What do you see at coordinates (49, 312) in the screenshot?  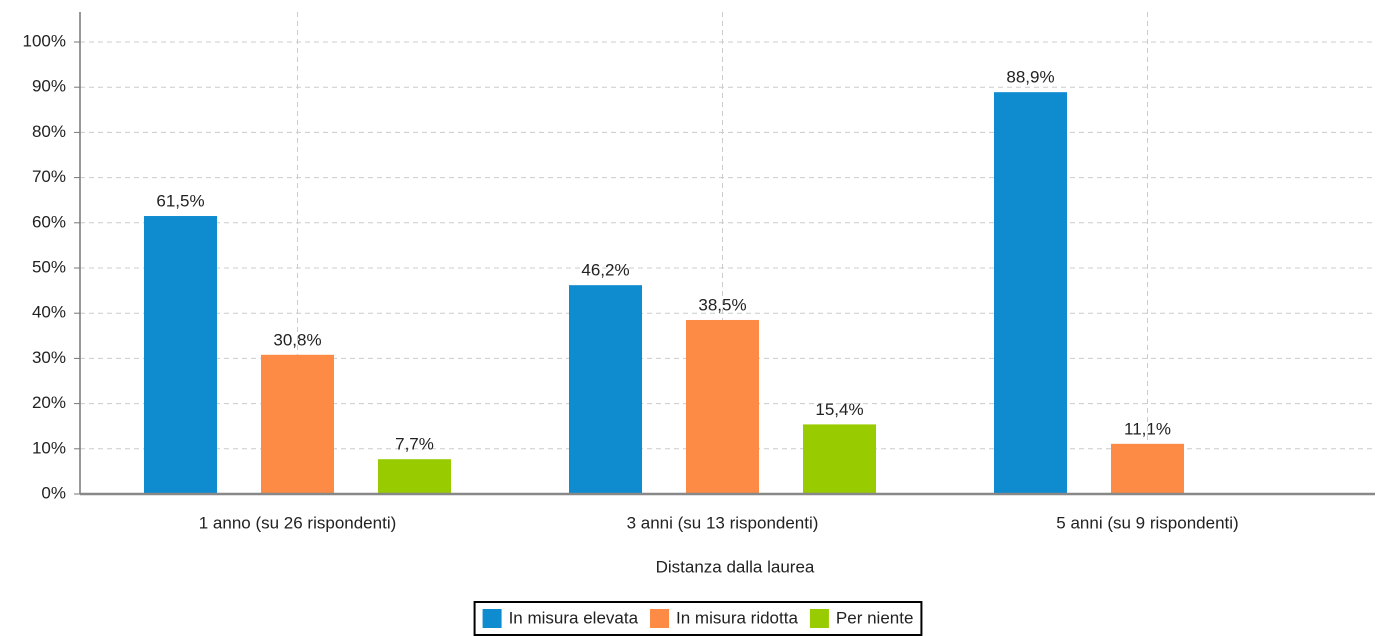 I see `y-tick-label: 40%` at bounding box center [49, 312].